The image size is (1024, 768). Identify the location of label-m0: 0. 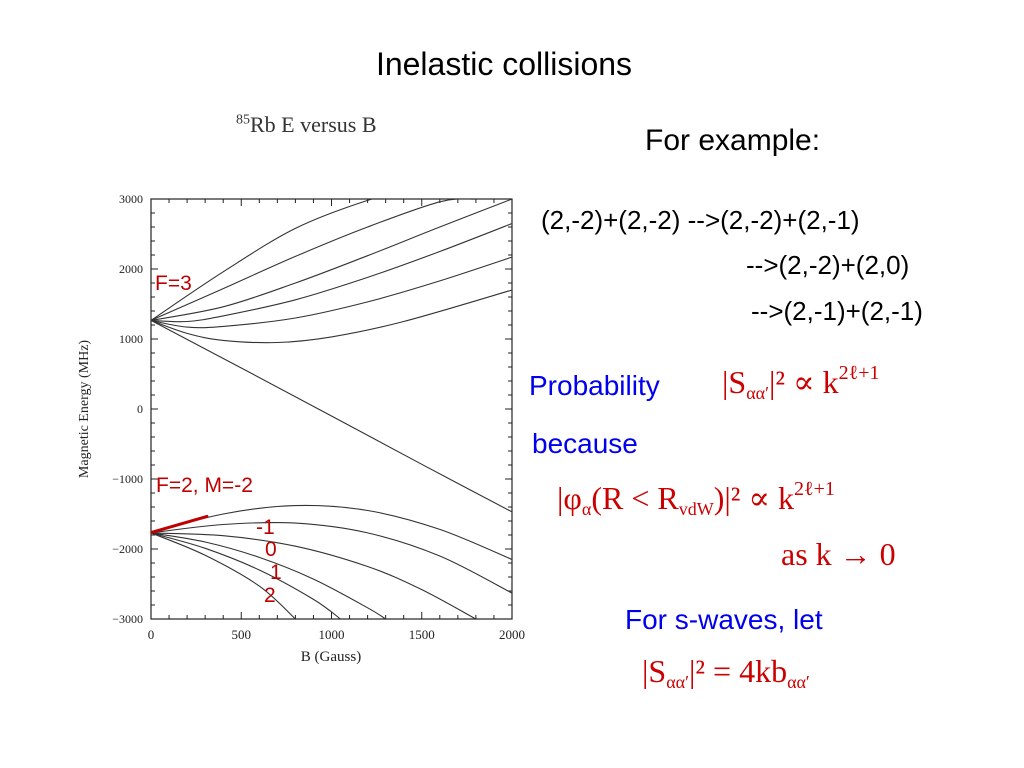
(271, 549).